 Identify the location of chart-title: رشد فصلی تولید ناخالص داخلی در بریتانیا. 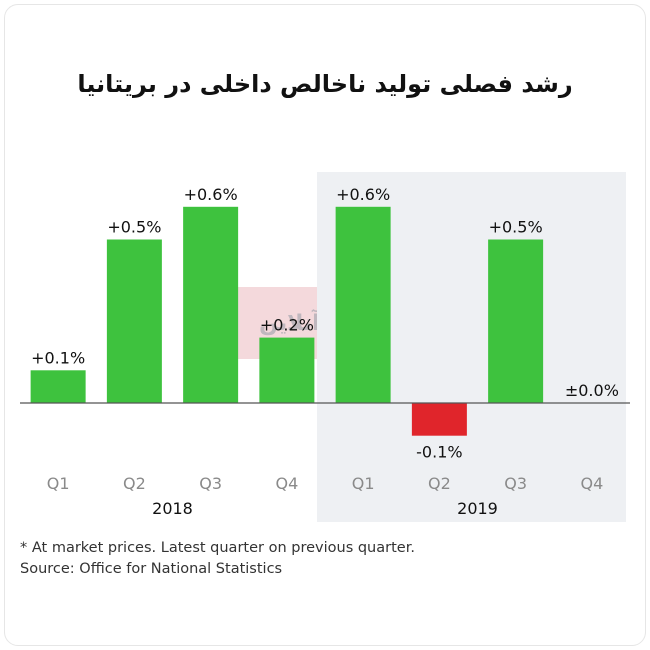
(325, 84).